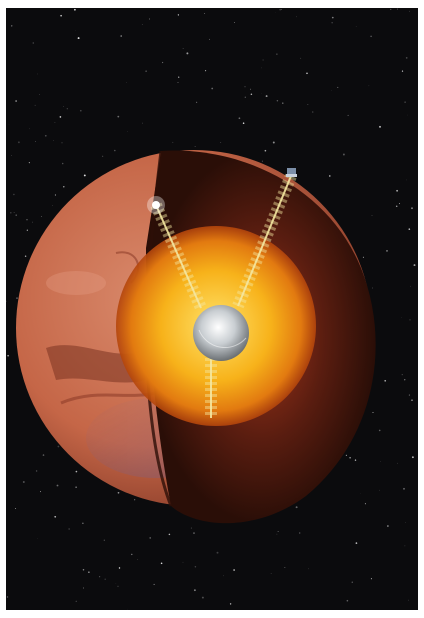 This screenshot has height=618, width=424. I want to click on seismic-ray-paths, so click(223, 295).